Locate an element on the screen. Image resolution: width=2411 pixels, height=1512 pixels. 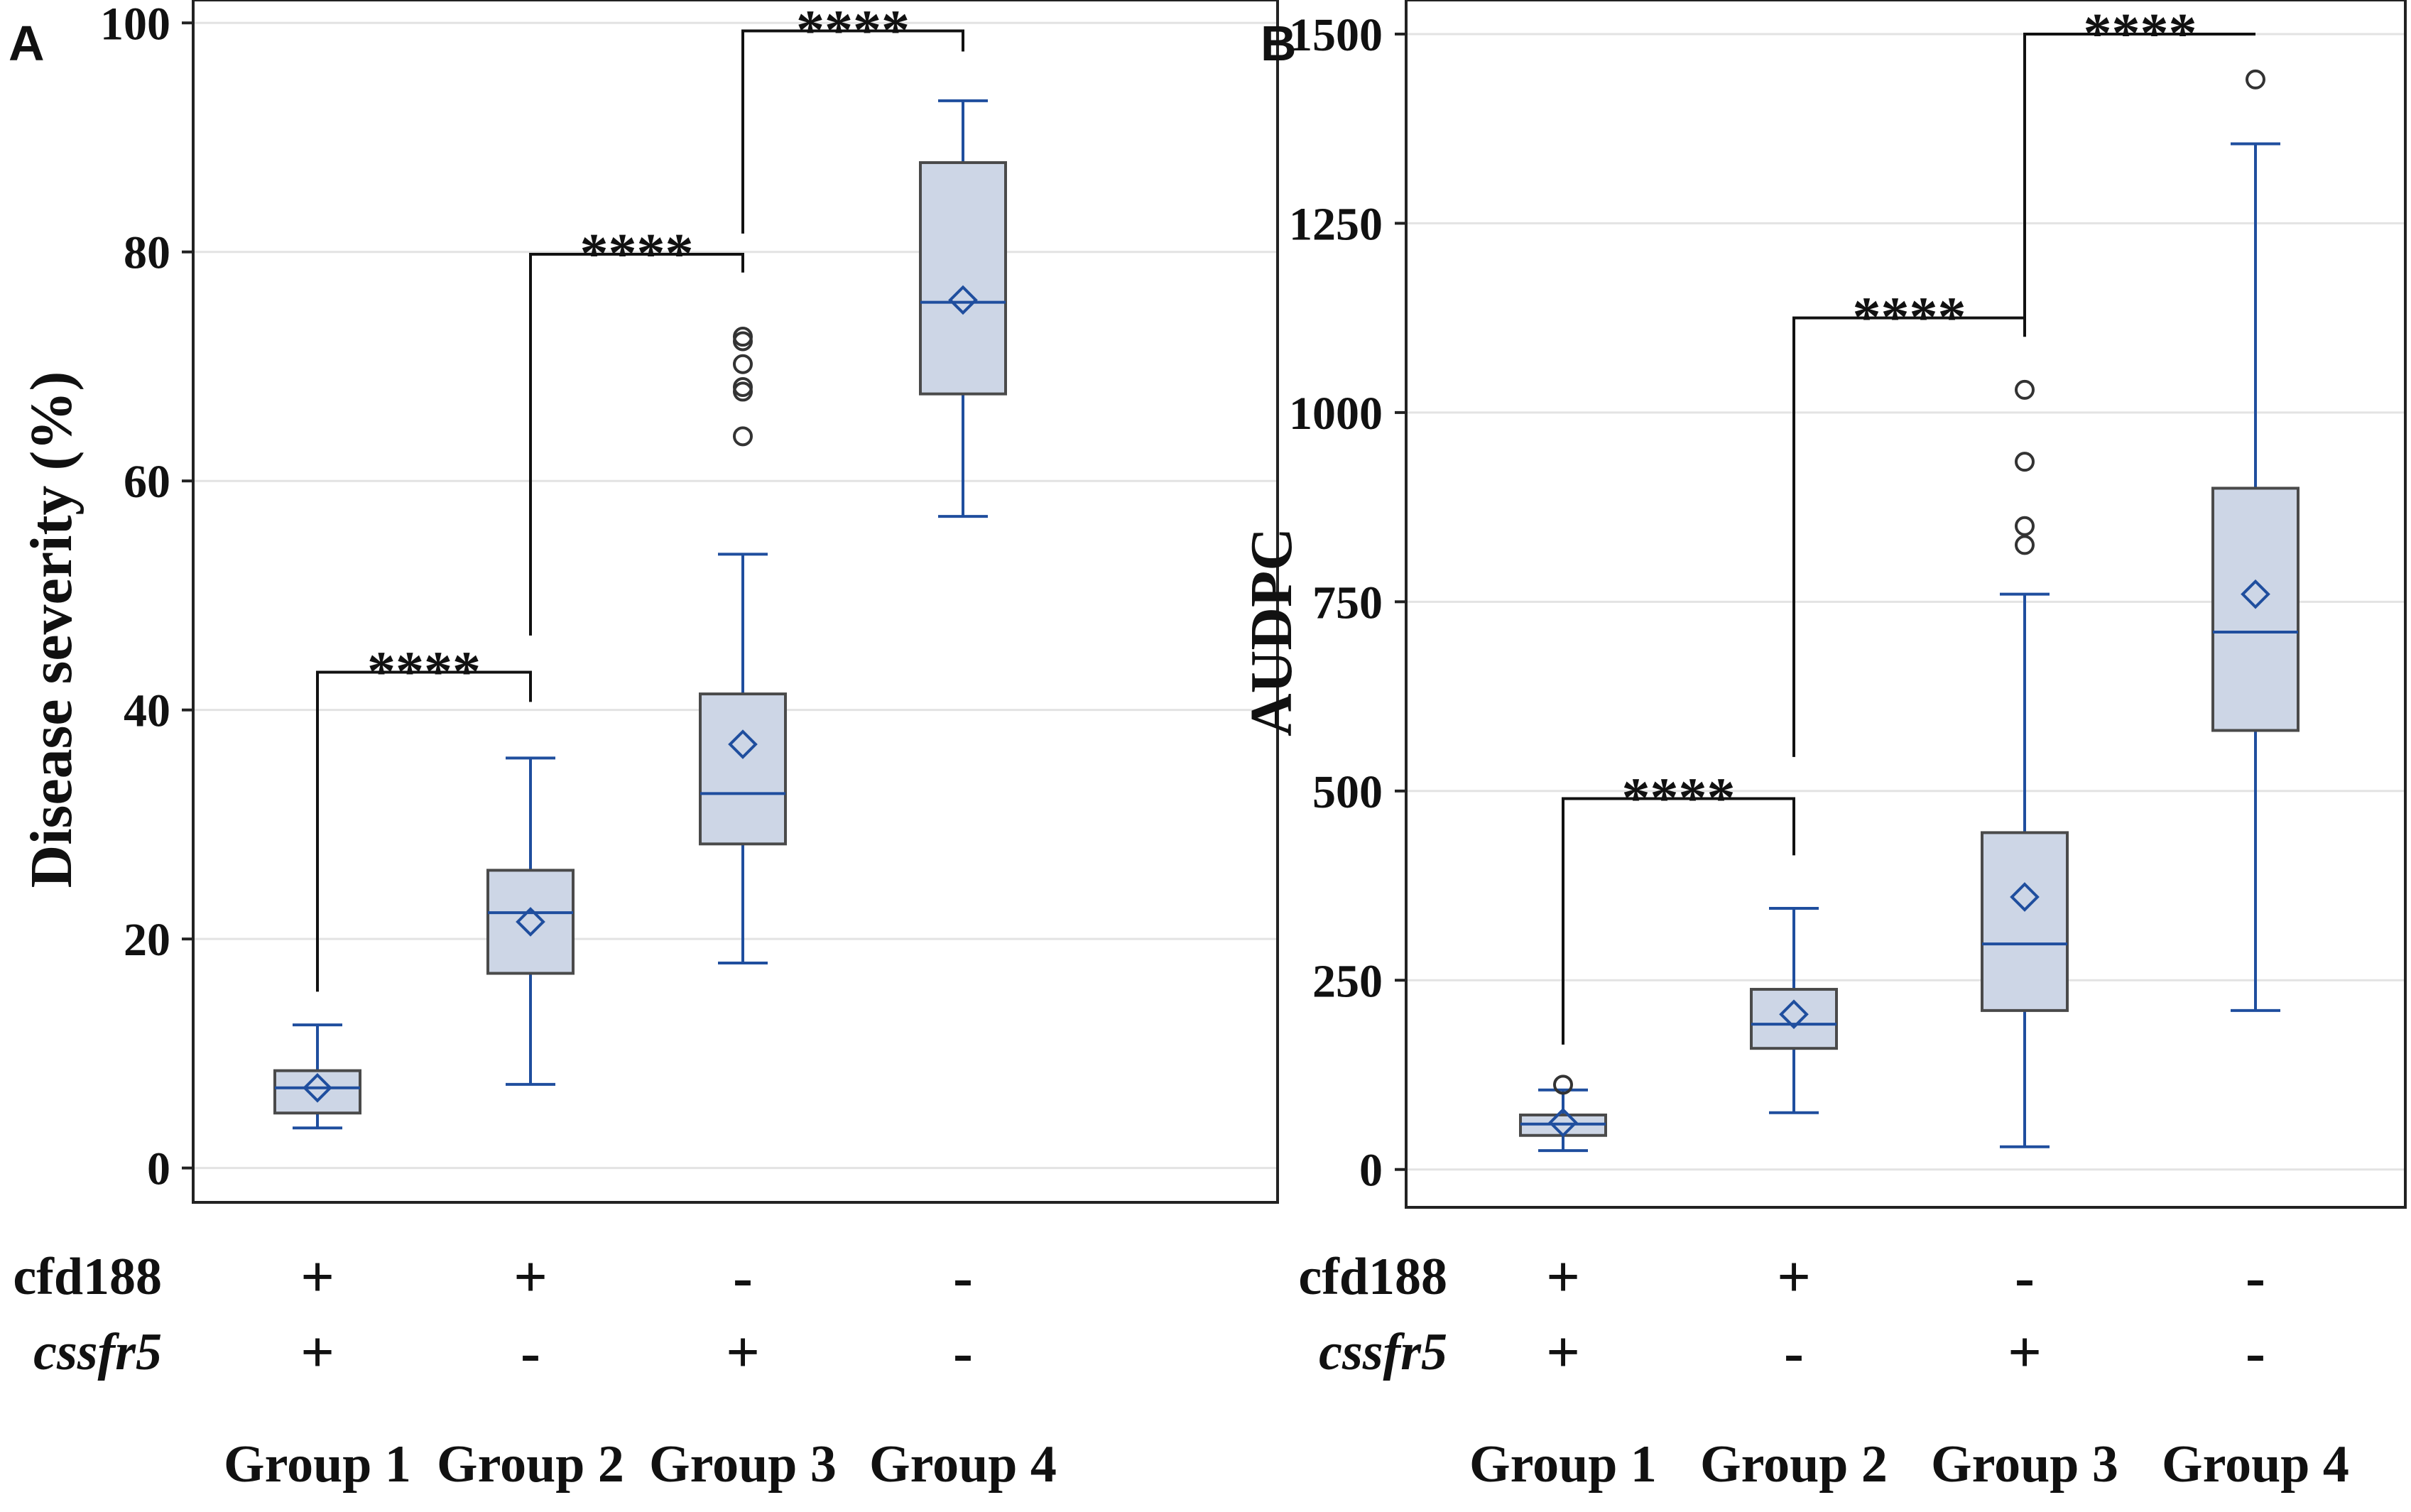
y-tick-label: 750 is located at coordinates (1348, 603).